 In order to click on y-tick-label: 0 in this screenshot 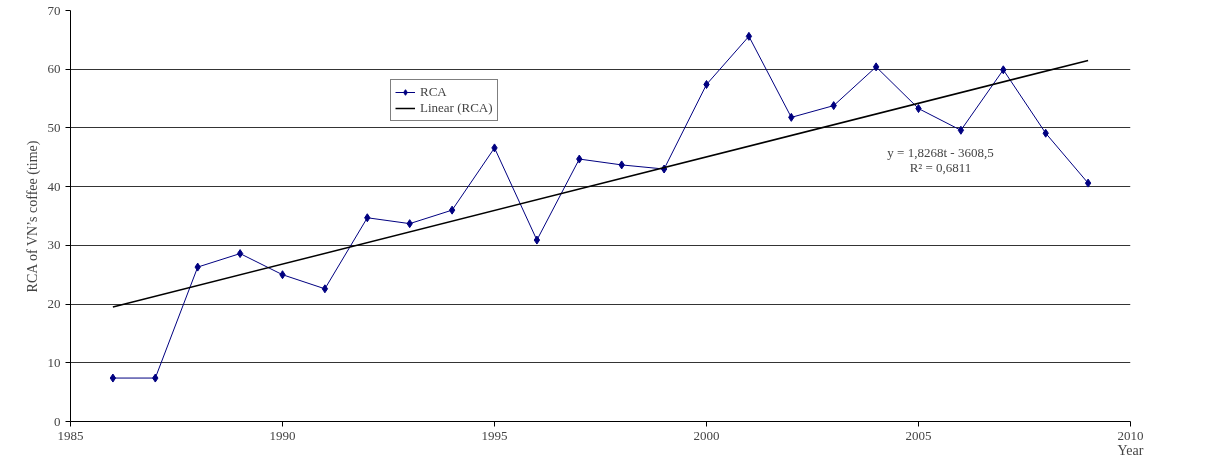, I will do `click(57, 421)`.